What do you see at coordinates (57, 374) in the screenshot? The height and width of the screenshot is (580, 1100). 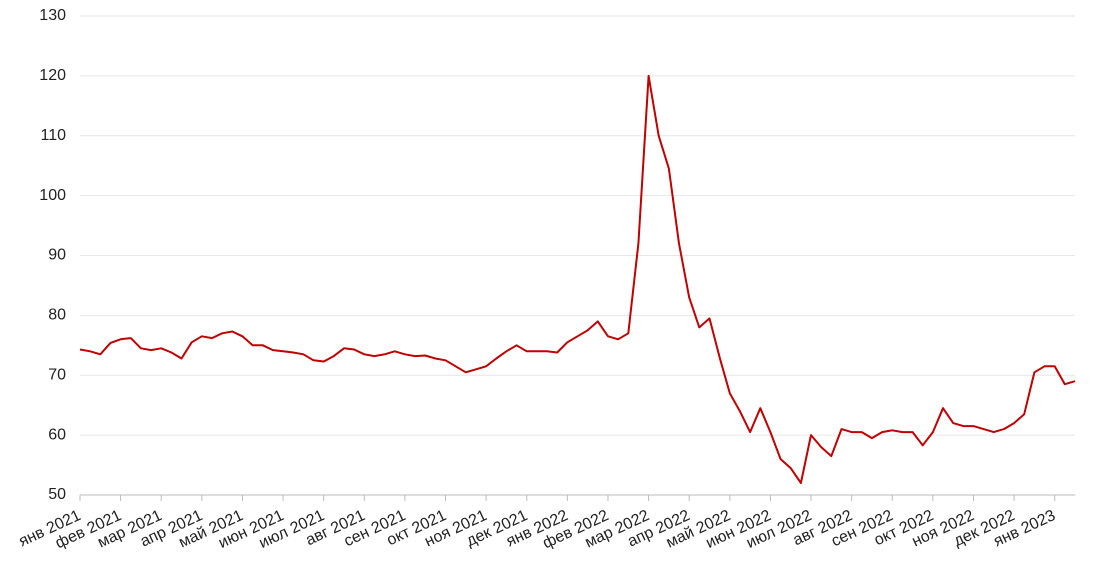 I see `y-tick-label: 70` at bounding box center [57, 374].